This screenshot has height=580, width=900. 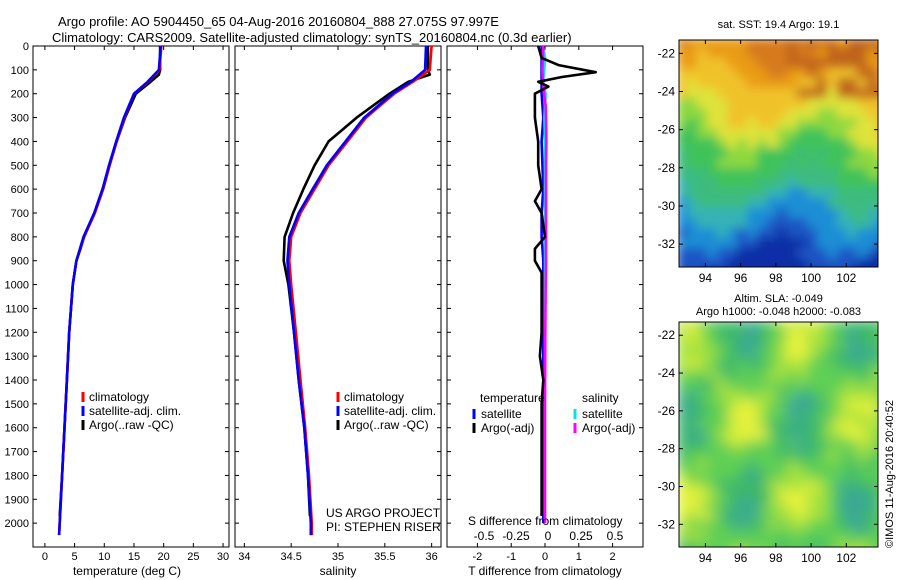 I want to click on sla-field-blur, so click(x=778, y=434).